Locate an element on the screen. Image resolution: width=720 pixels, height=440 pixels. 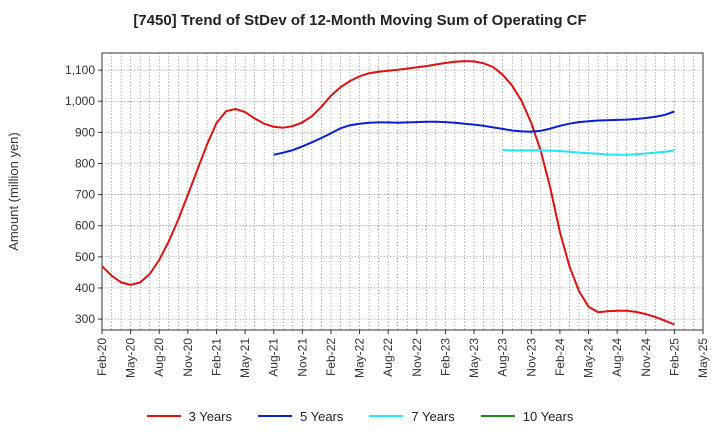
x-tick-label: May-23 is located at coordinates (474, 358).